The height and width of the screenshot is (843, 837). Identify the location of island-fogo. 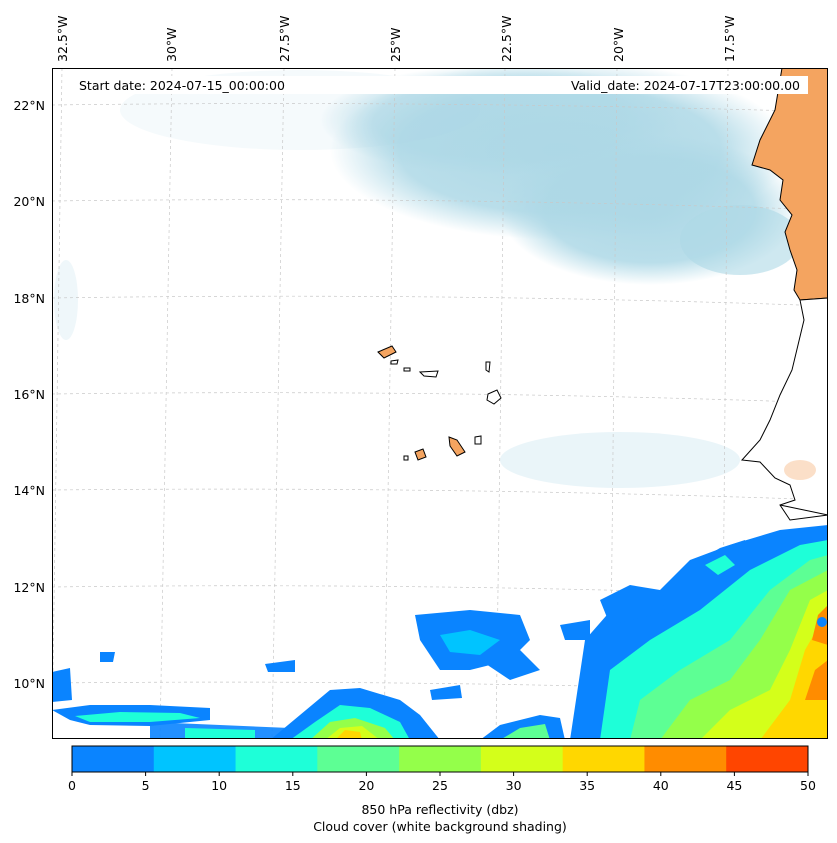
(420, 454).